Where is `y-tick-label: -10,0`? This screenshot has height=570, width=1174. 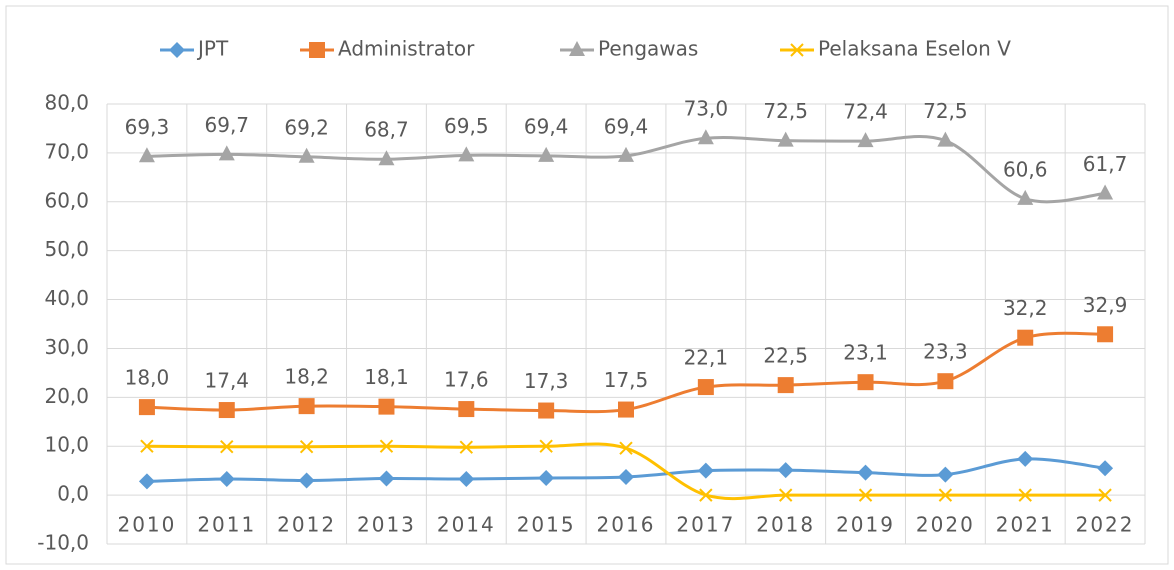
y-tick-label: -10,0 is located at coordinates (63, 543).